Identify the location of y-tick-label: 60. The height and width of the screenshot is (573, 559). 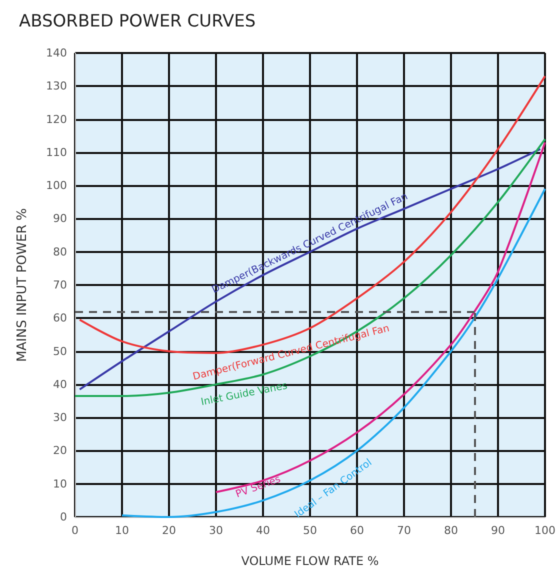
(60, 318).